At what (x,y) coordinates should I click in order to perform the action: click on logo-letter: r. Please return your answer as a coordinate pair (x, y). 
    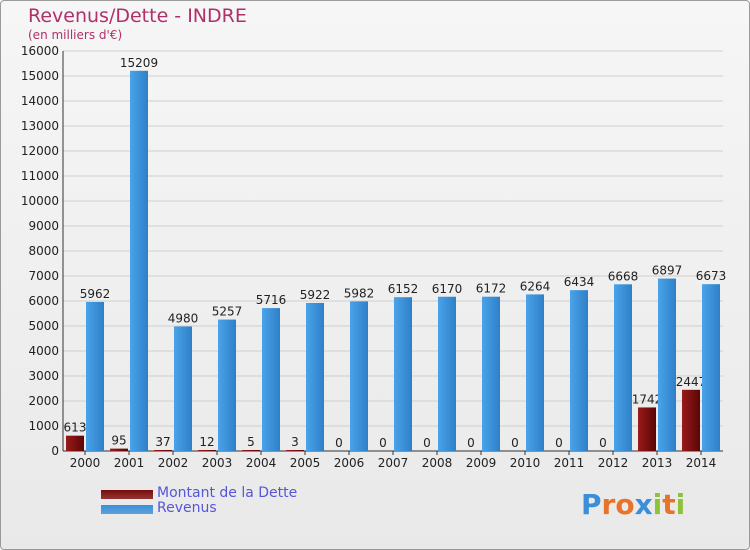
    Looking at the image, I should click on (608, 504).